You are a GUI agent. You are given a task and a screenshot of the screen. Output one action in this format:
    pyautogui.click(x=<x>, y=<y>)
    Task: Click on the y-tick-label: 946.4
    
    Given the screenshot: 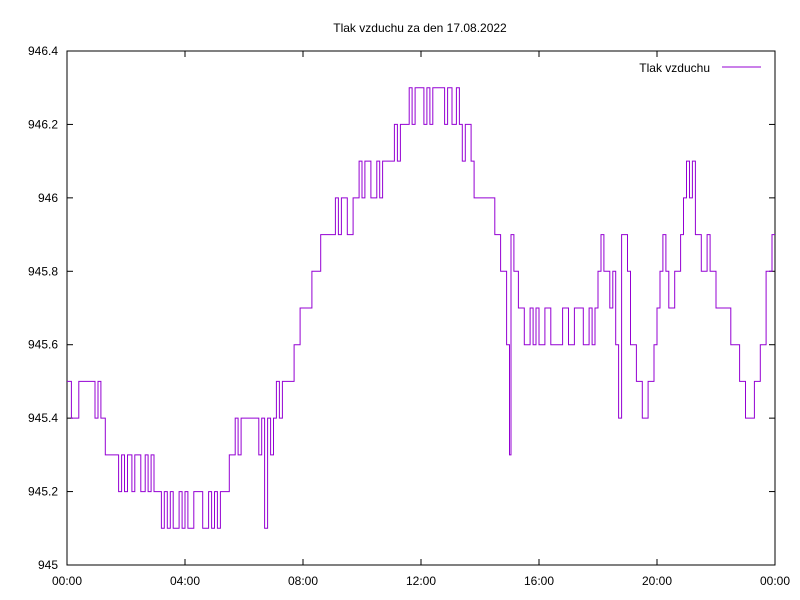 What is the action you would take?
    pyautogui.click(x=43, y=51)
    